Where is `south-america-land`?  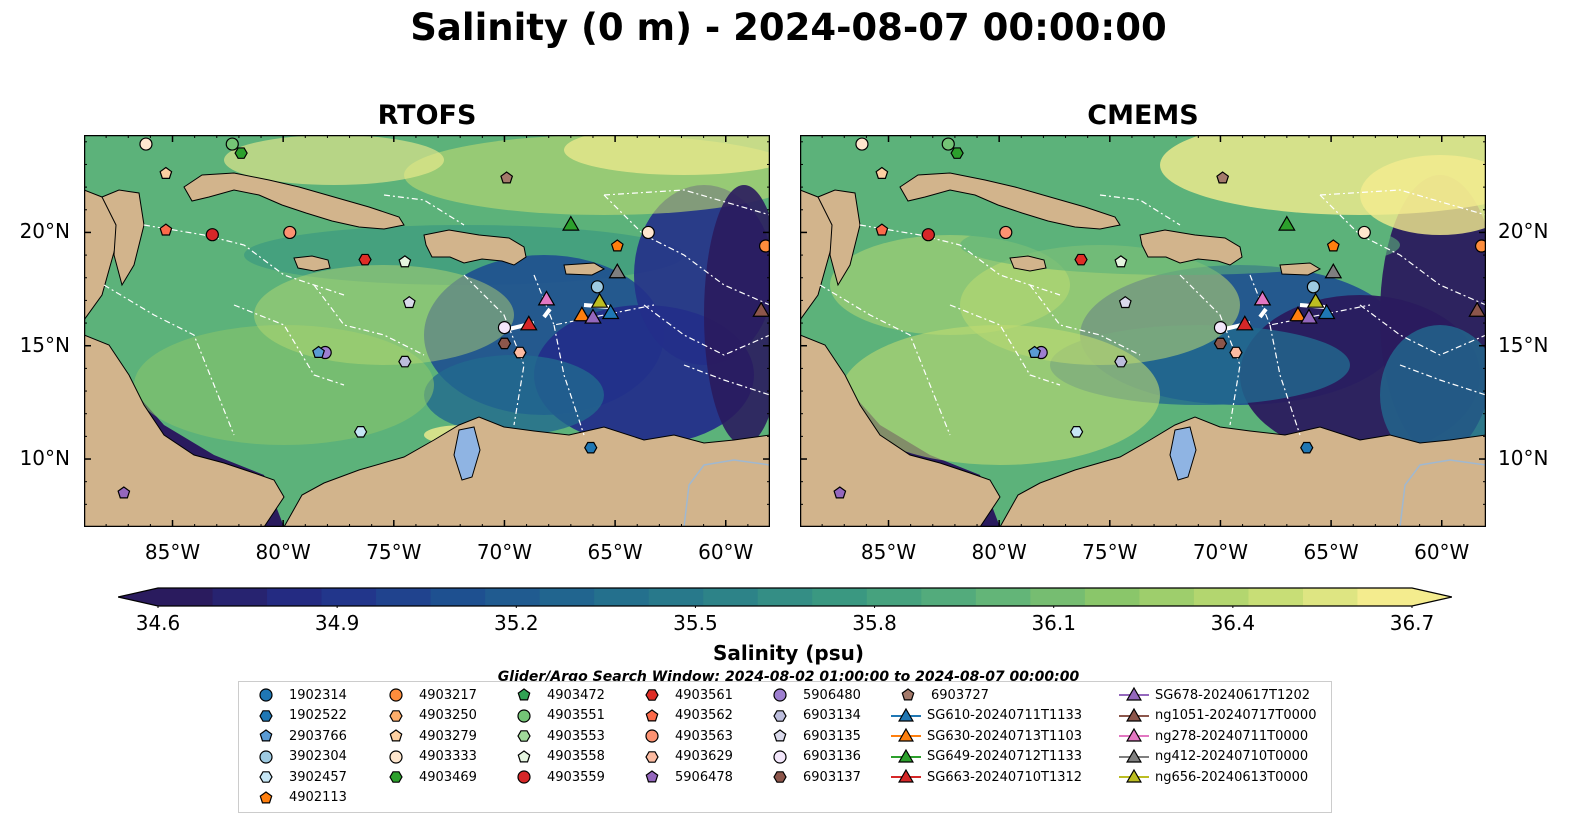
south-america-land is located at coordinates (1242, 471).